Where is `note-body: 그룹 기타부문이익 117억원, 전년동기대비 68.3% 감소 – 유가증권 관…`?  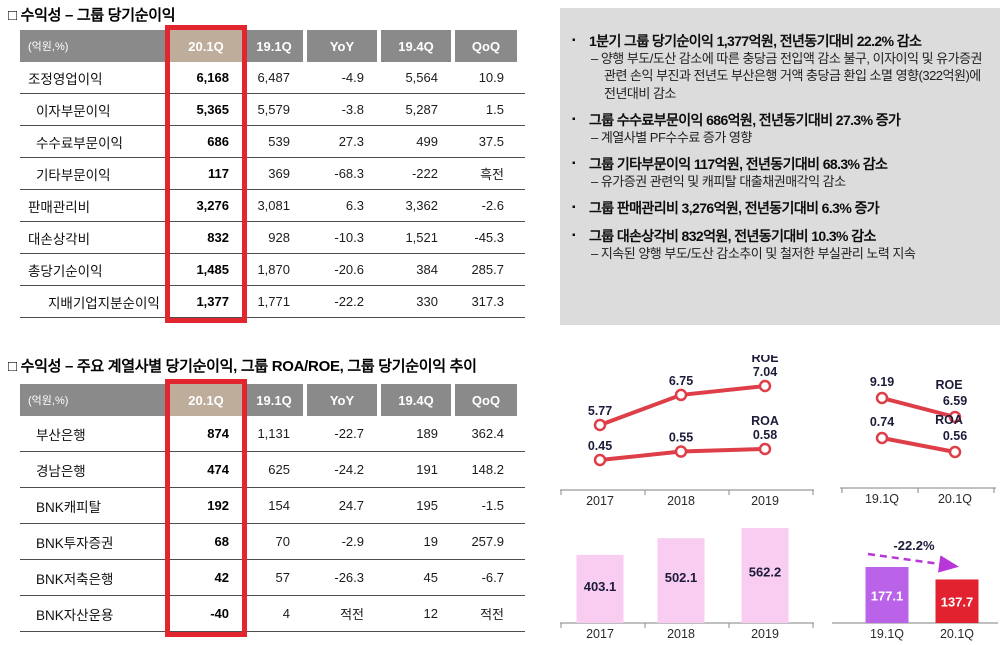
note-body: 그룹 기타부문이익 117억원, 전년동기대비 68.3% 감소 – 유가증권 관… is located at coordinates (738, 172).